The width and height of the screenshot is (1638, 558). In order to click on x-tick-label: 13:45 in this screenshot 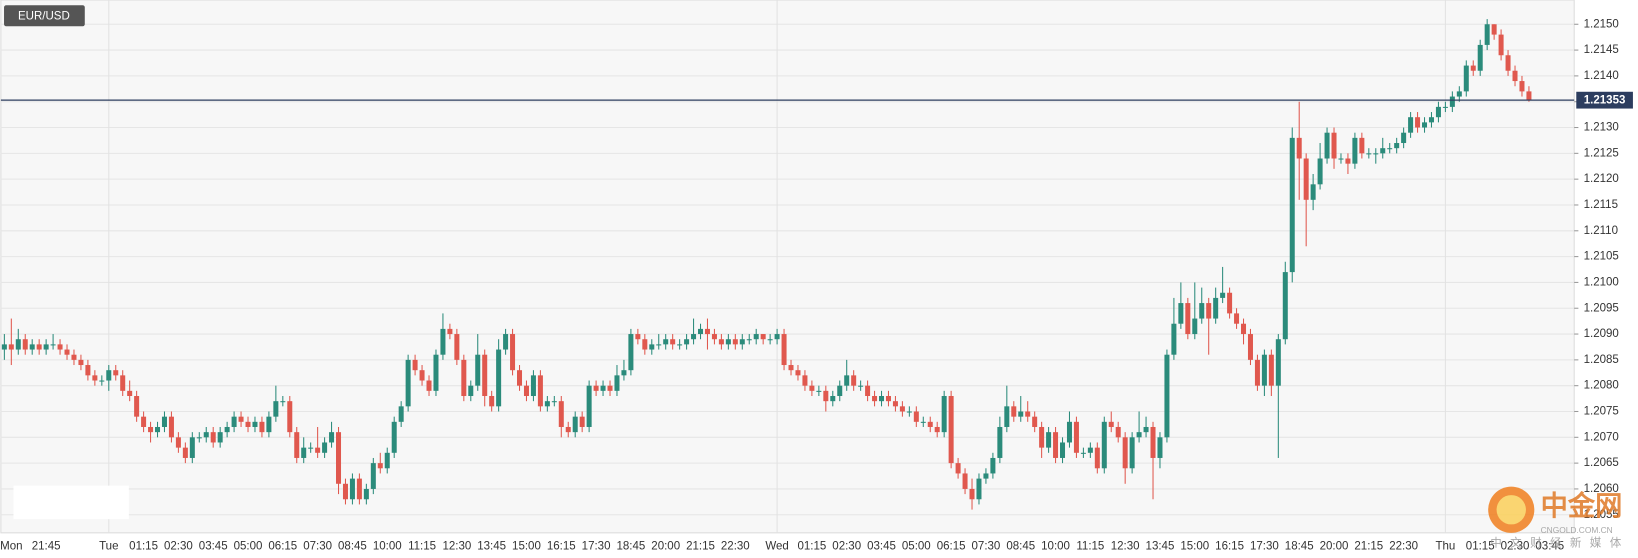, I will do `click(1160, 547)`.